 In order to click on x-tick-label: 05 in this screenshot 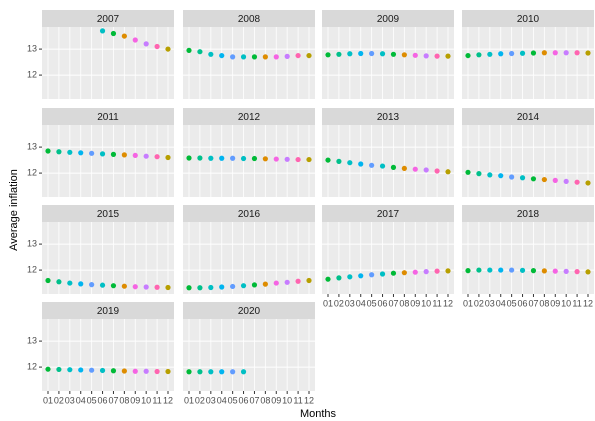, I will do `click(512, 303)`.